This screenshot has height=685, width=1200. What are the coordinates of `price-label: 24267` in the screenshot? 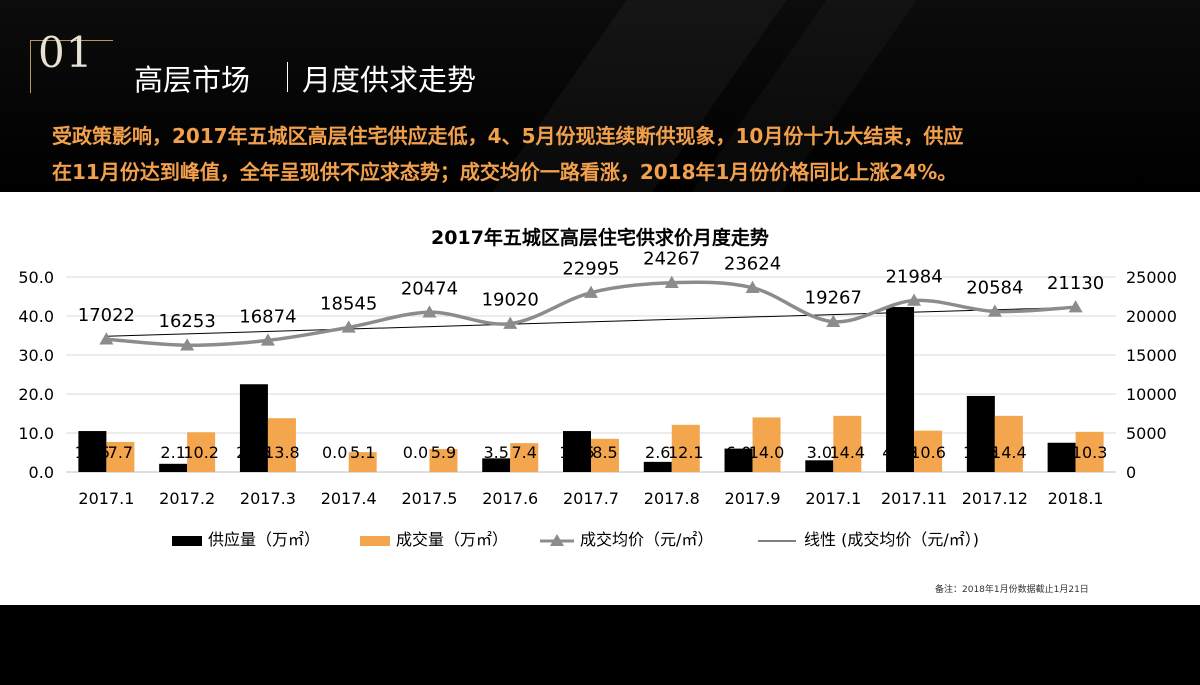 It's located at (671, 259).